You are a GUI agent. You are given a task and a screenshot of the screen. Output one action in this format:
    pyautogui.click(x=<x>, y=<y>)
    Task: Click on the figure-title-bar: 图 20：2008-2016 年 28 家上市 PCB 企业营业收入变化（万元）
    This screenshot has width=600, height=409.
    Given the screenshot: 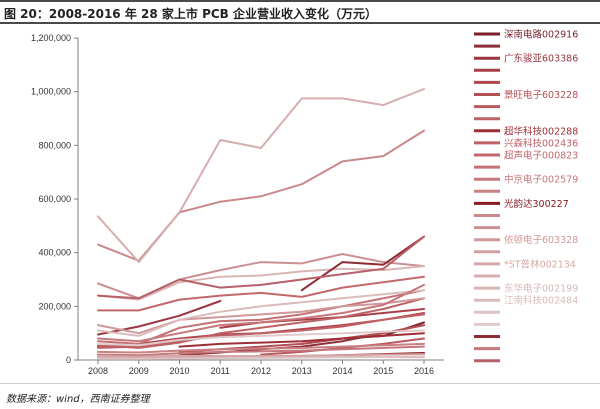 What is the action you would take?
    pyautogui.click(x=300, y=12)
    